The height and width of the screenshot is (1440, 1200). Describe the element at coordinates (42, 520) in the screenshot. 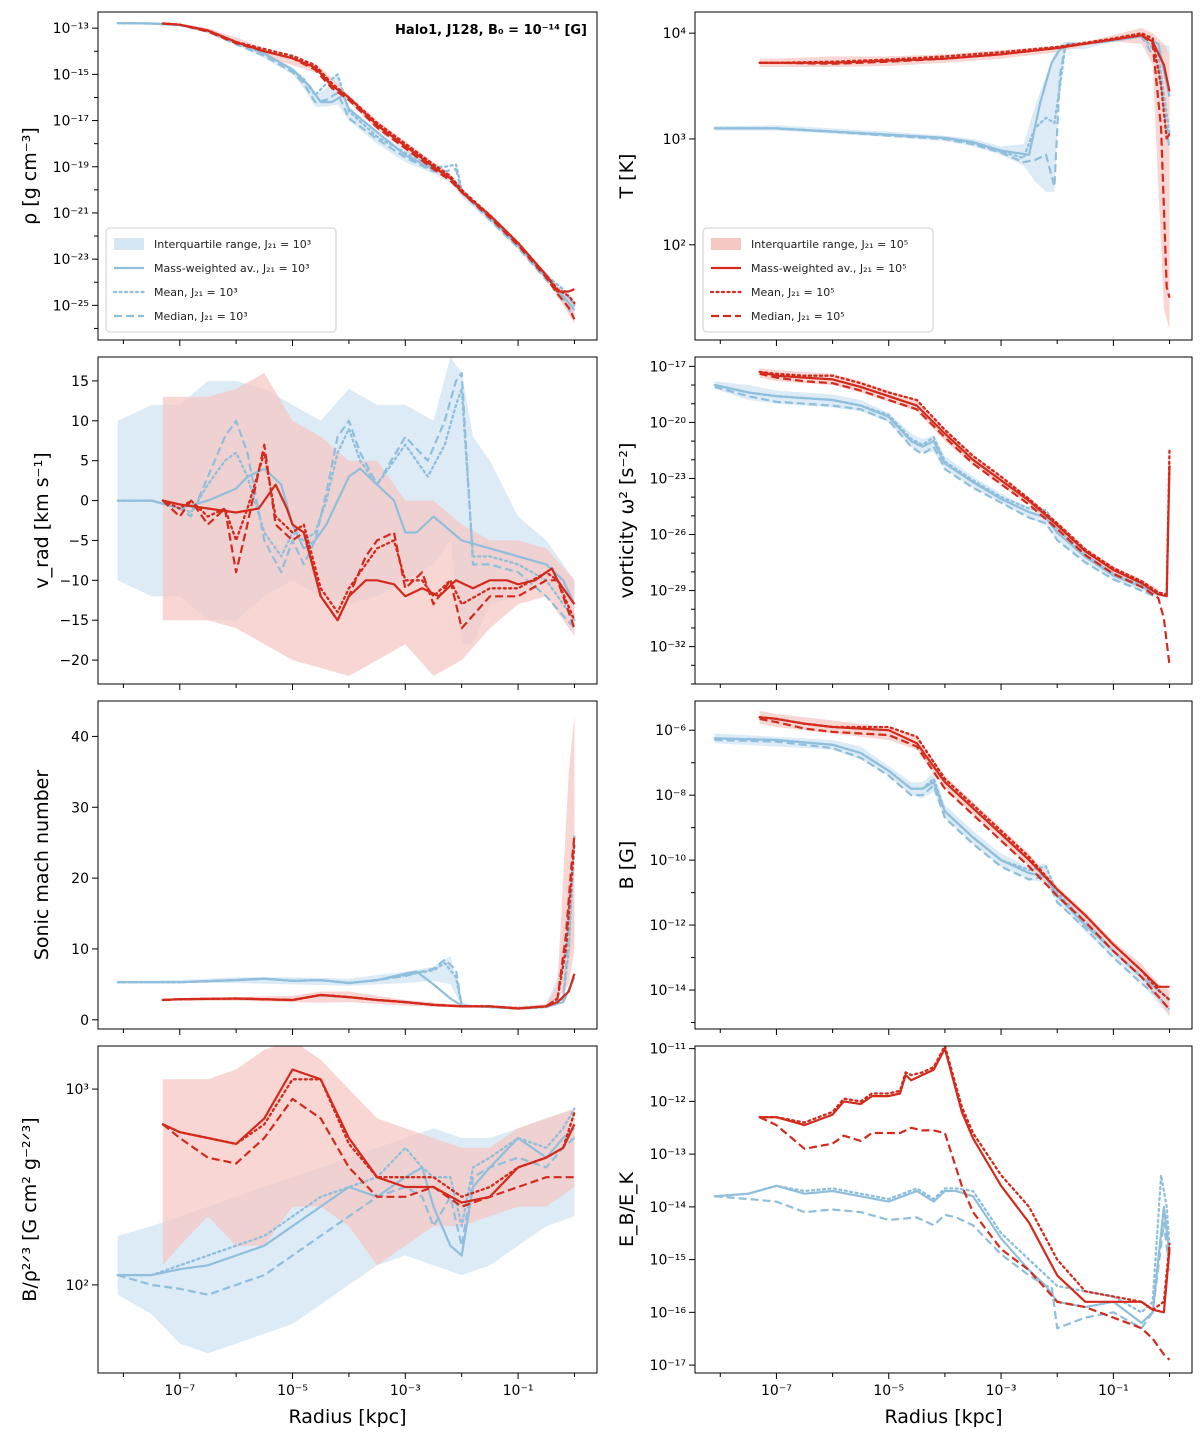

I see `y-axis-label: v_rad [km s⁻¹]` at that location.